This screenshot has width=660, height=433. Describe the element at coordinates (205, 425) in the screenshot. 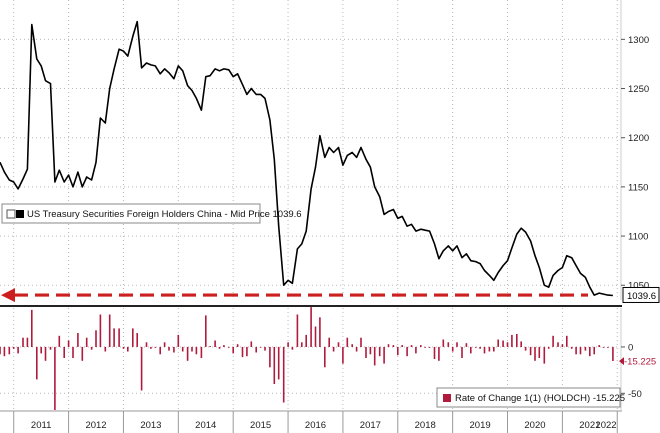

I see `x-tick-label: 2014` at that location.